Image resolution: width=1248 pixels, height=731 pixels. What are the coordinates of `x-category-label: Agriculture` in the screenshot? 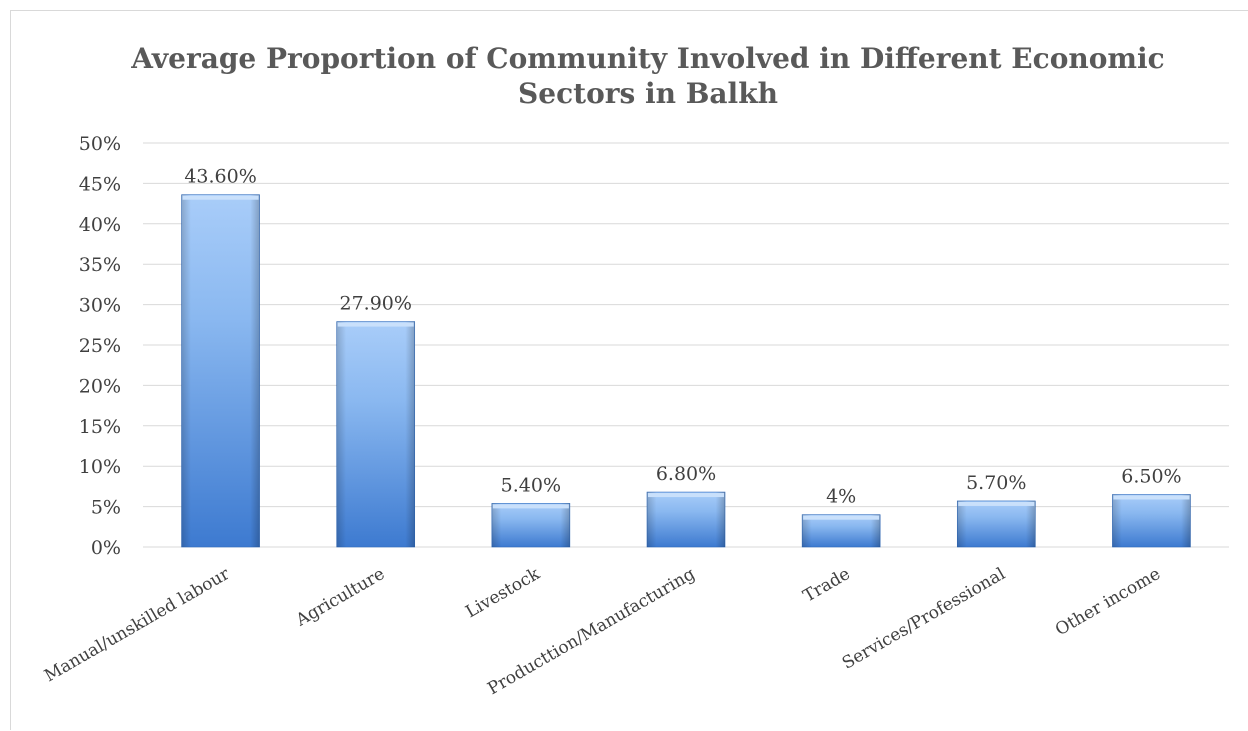 It's located at (340, 597).